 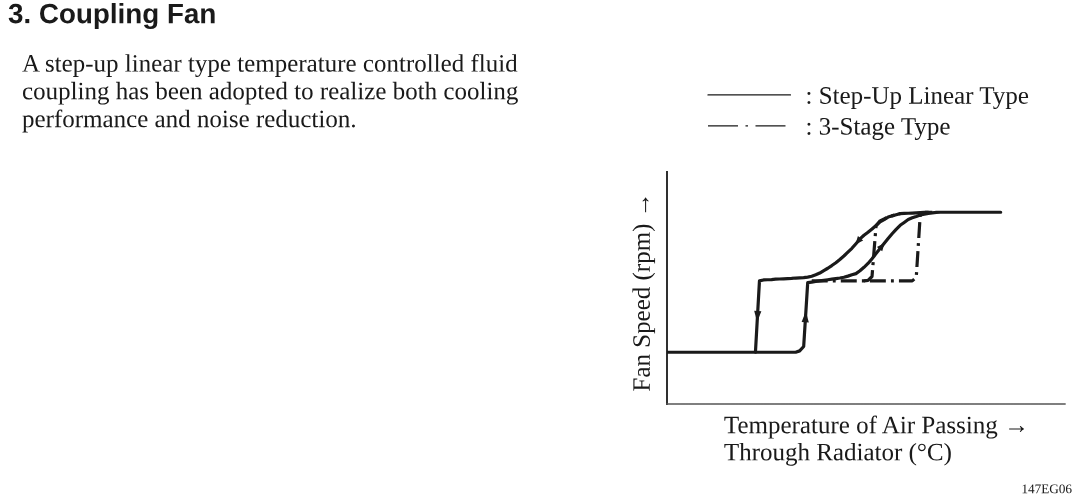 What do you see at coordinates (111, 16) in the screenshot?
I see `text: 3. Coupling Fan` at bounding box center [111, 16].